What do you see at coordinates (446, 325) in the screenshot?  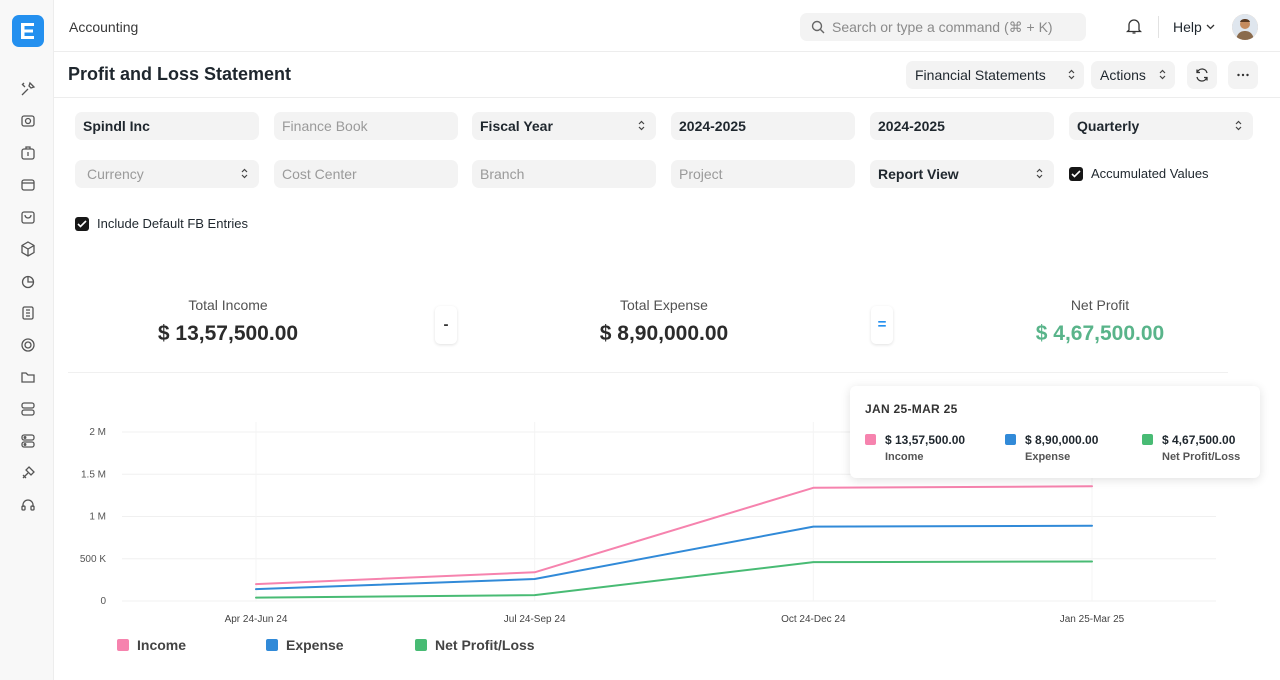 I see `minus-operator: -` at bounding box center [446, 325].